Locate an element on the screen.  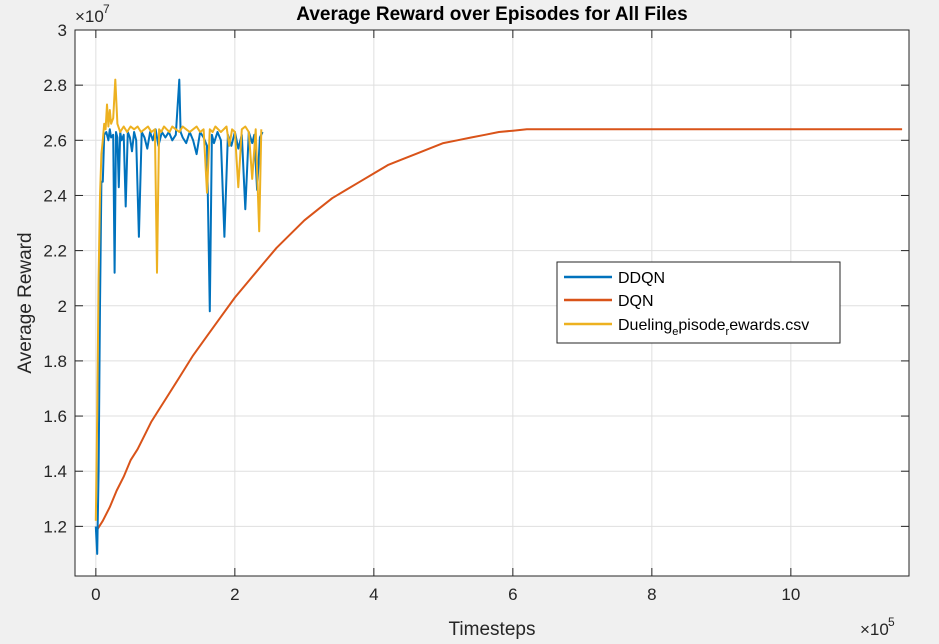
y-tick-label: 2.8 is located at coordinates (55, 85).